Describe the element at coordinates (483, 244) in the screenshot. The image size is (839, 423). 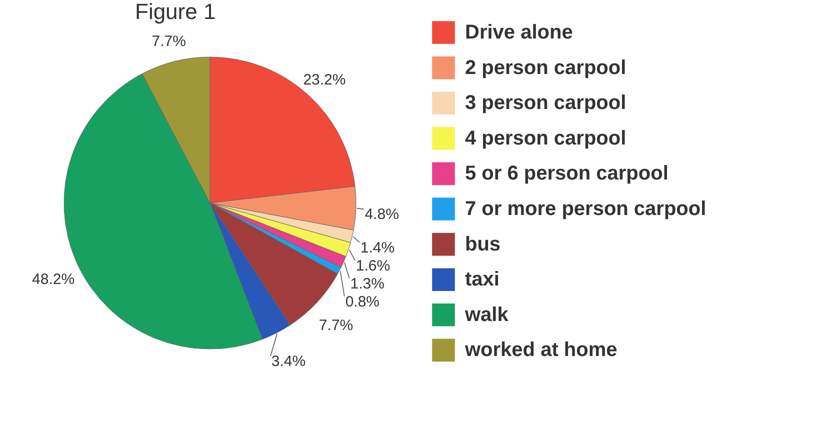
I see `legend-label: bus` at that location.